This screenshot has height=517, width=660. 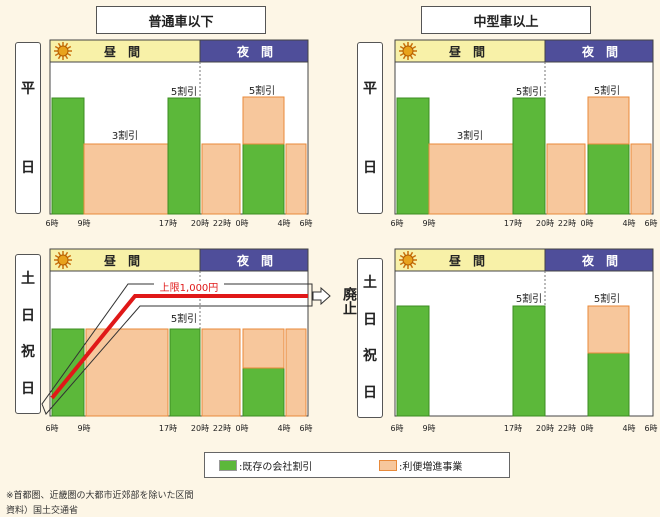 I want to click on weekday-label-right: 平 日, so click(x=370, y=128).